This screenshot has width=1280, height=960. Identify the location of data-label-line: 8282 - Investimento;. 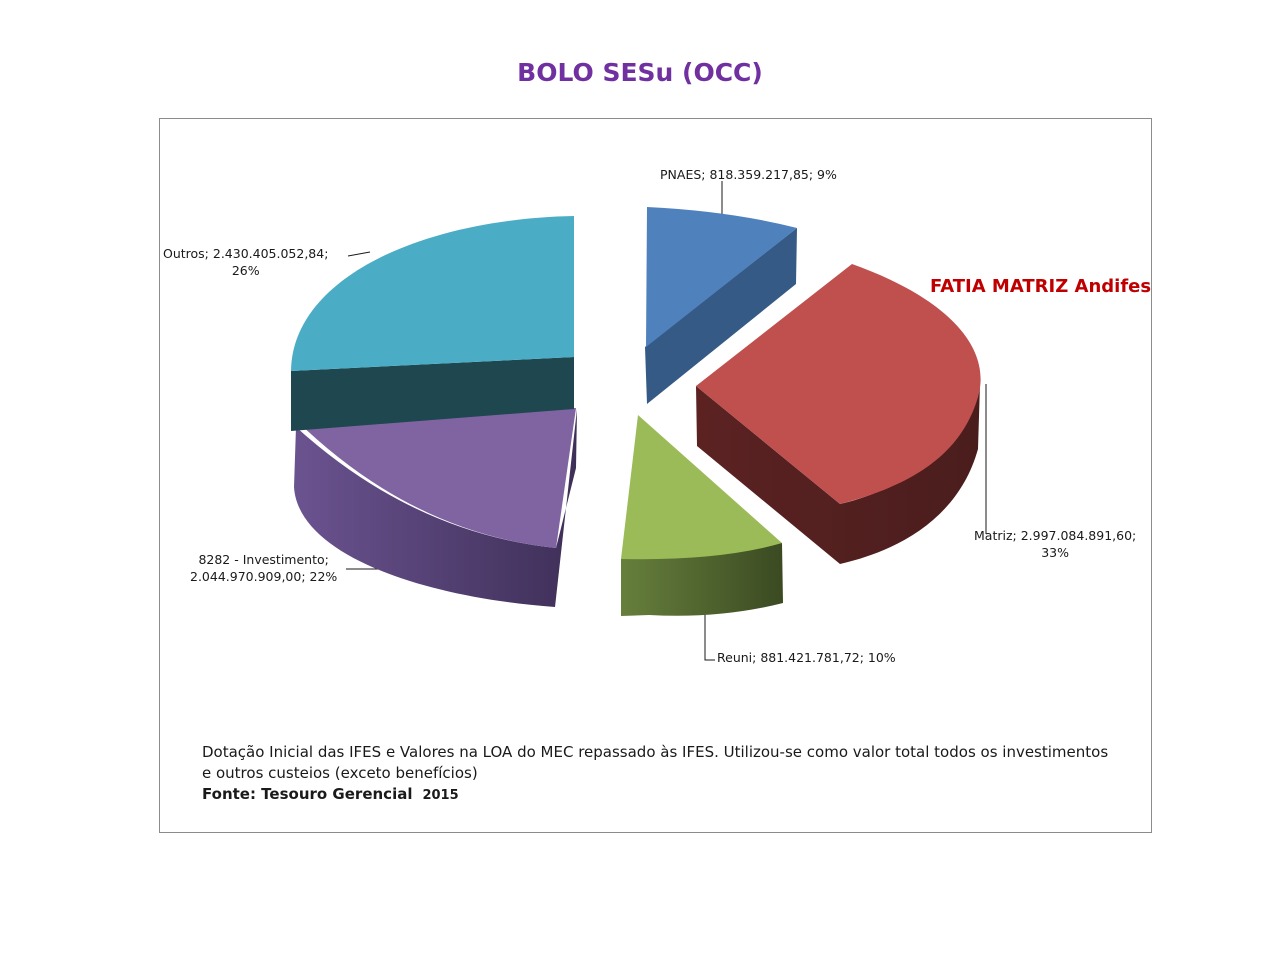
(263, 559).